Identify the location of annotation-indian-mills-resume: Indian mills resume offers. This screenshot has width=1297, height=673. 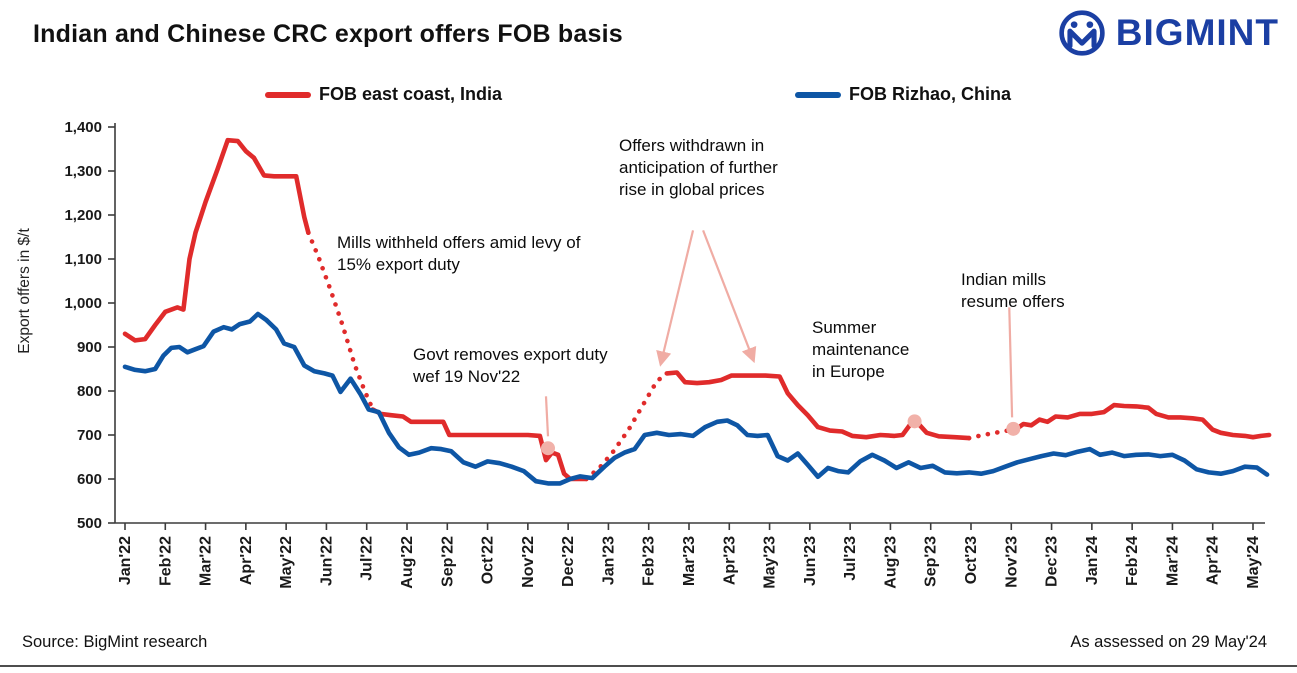
(1013, 290).